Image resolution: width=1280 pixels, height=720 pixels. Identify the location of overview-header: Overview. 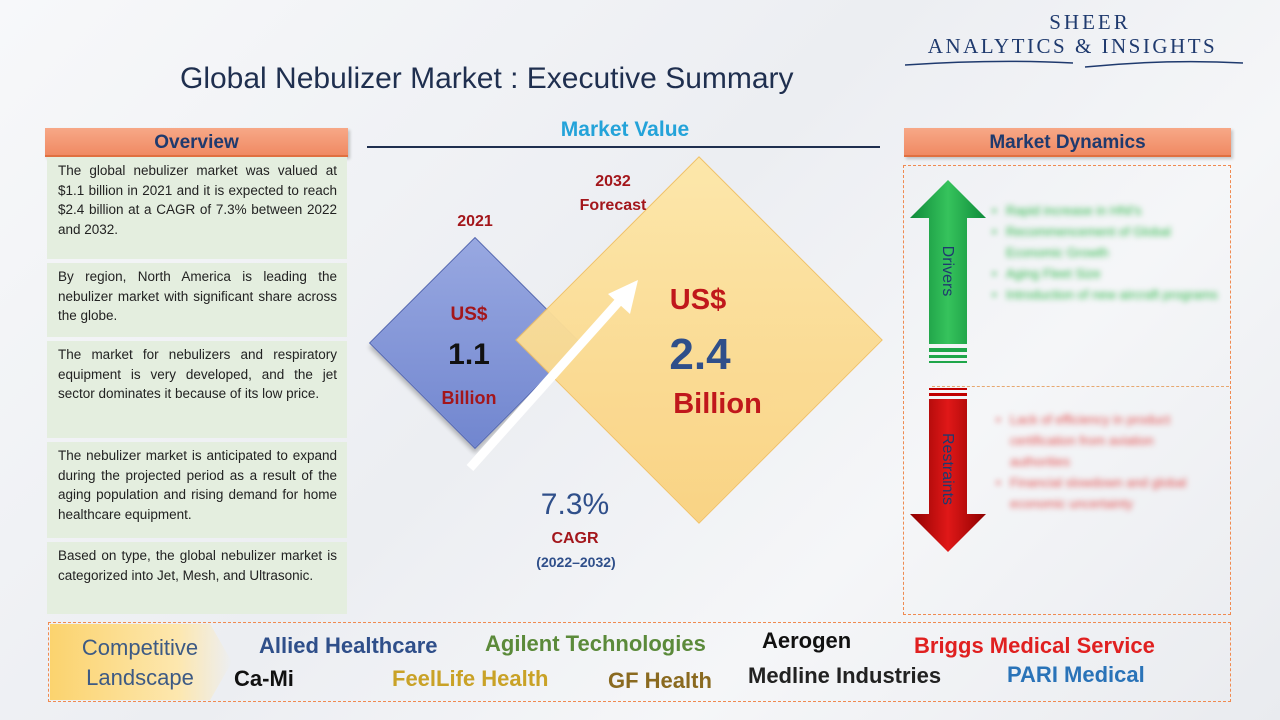
(196, 142).